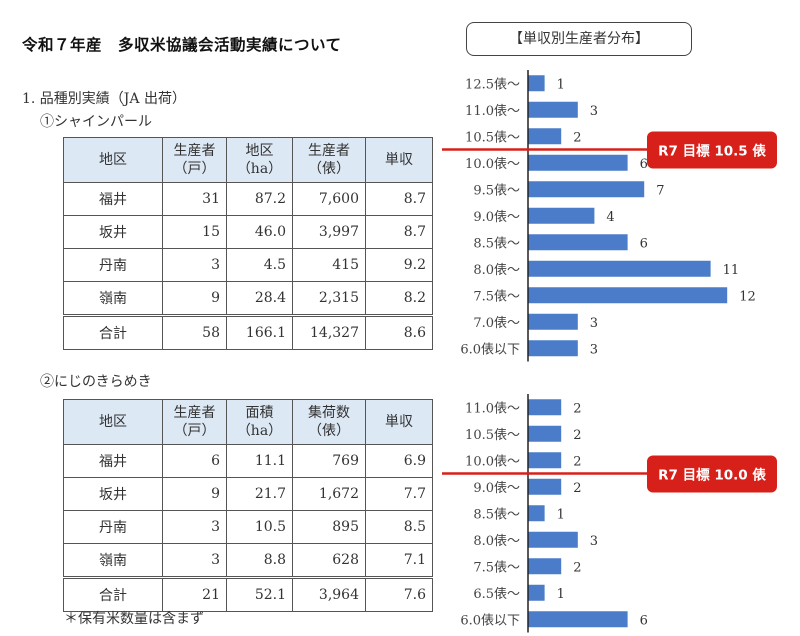 The height and width of the screenshot is (636, 800). What do you see at coordinates (329, 461) in the screenshot?
I see `value-cell: 769` at bounding box center [329, 461].